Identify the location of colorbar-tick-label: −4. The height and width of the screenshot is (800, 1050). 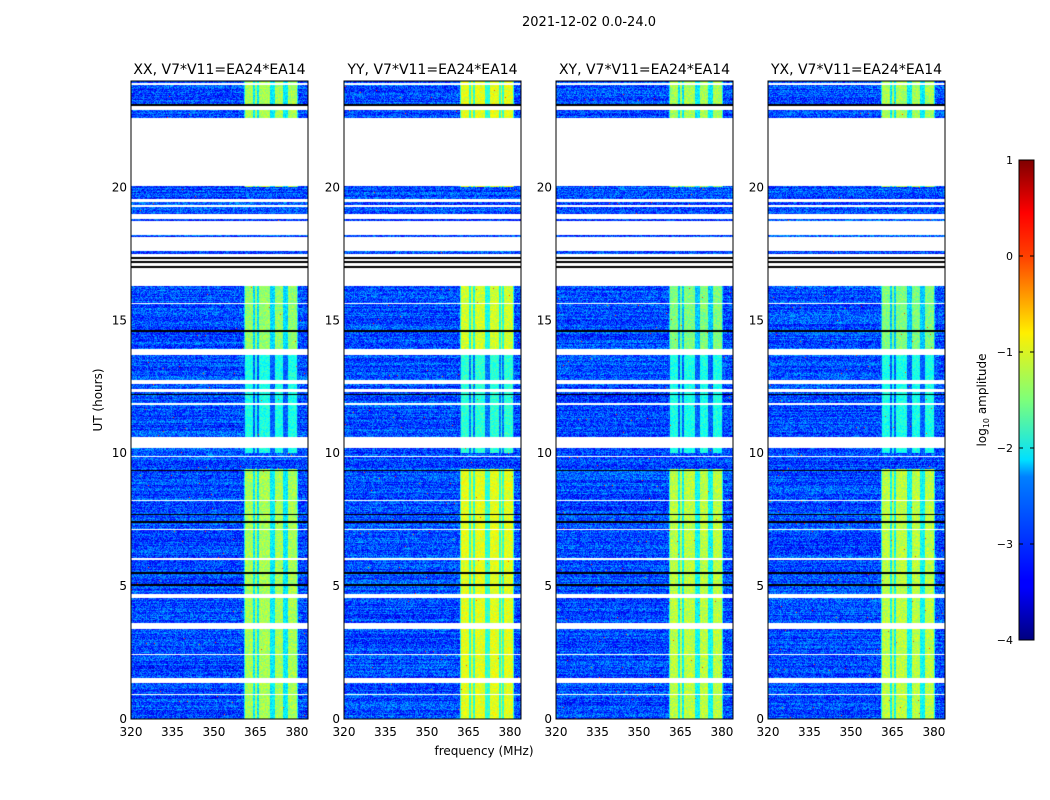
(1005, 640).